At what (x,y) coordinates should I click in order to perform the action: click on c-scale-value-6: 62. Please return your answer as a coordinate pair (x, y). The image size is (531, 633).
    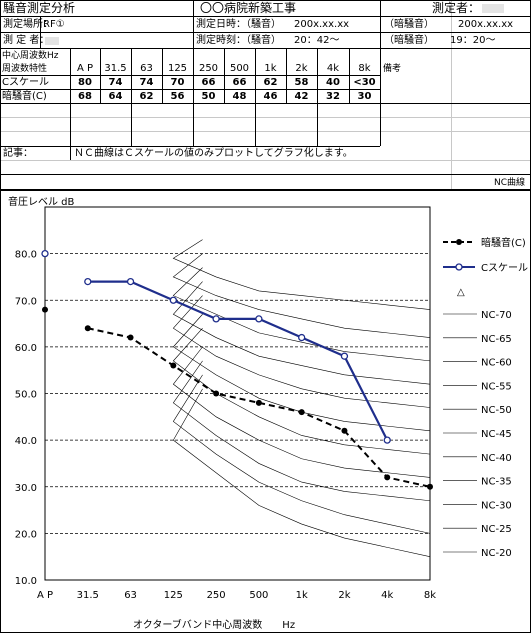
    Looking at the image, I should click on (270, 82).